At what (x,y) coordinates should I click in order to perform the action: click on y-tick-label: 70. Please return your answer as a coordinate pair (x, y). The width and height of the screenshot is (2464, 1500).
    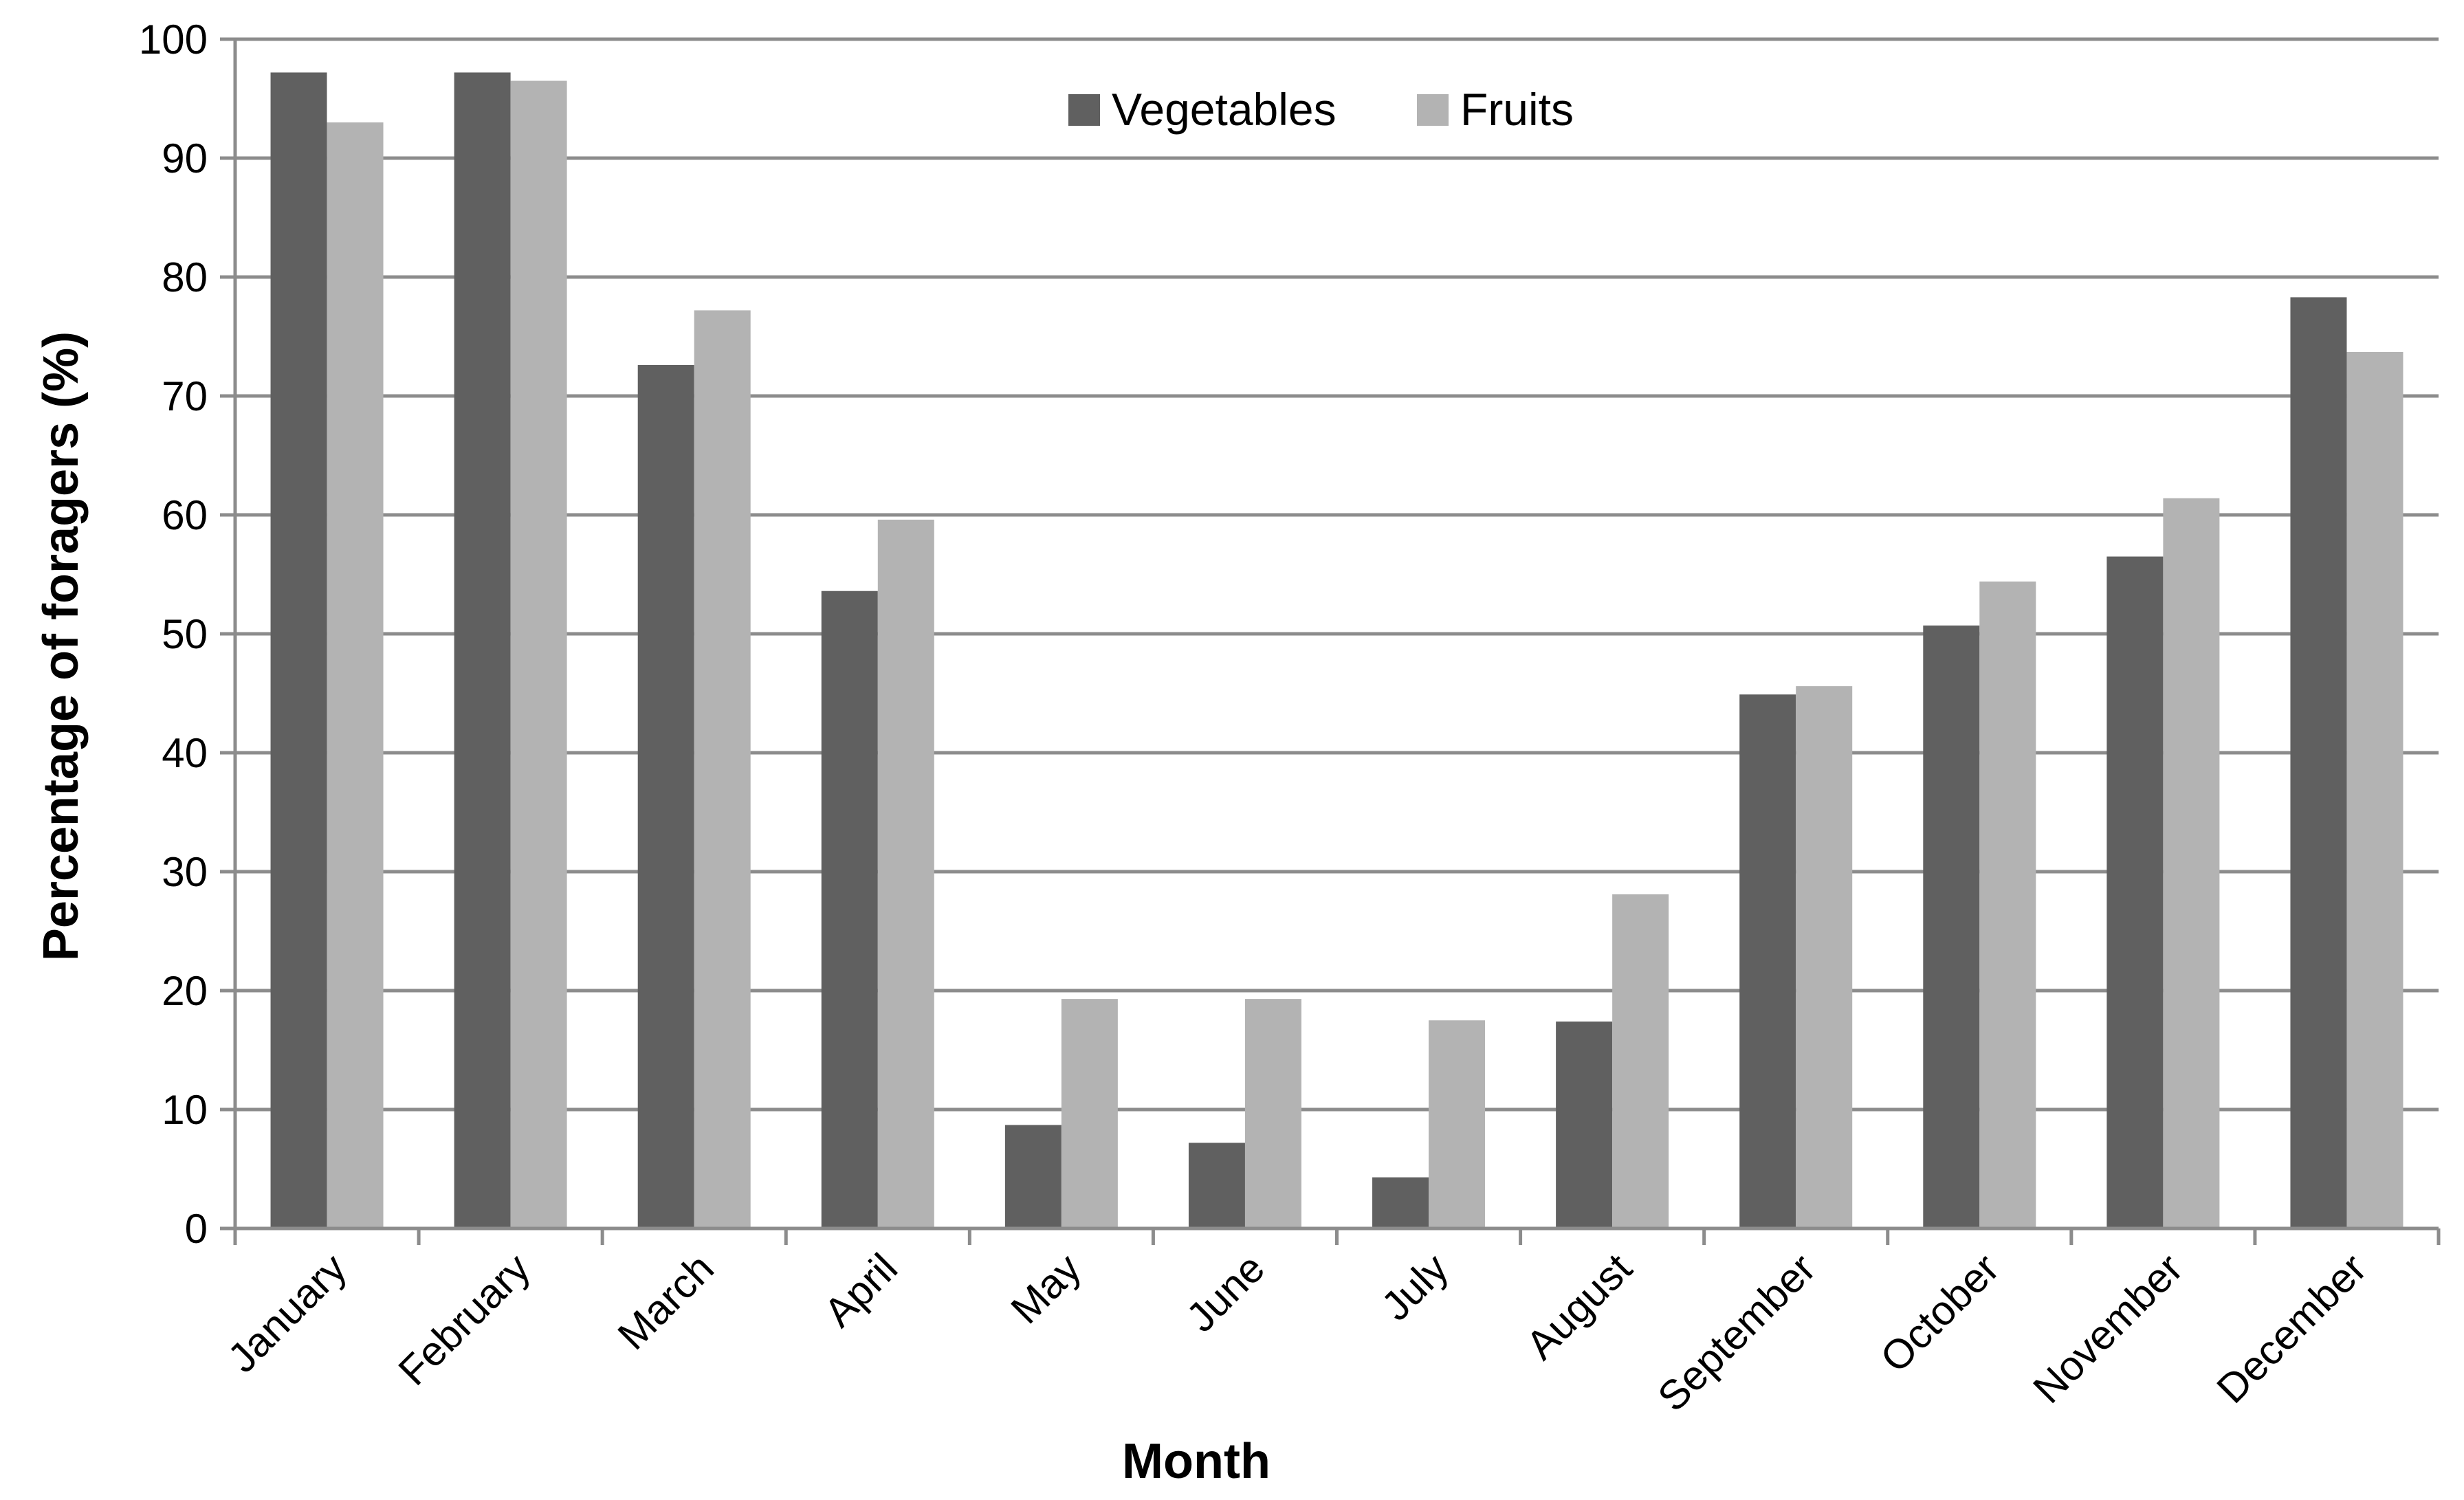
    Looking at the image, I should click on (185, 396).